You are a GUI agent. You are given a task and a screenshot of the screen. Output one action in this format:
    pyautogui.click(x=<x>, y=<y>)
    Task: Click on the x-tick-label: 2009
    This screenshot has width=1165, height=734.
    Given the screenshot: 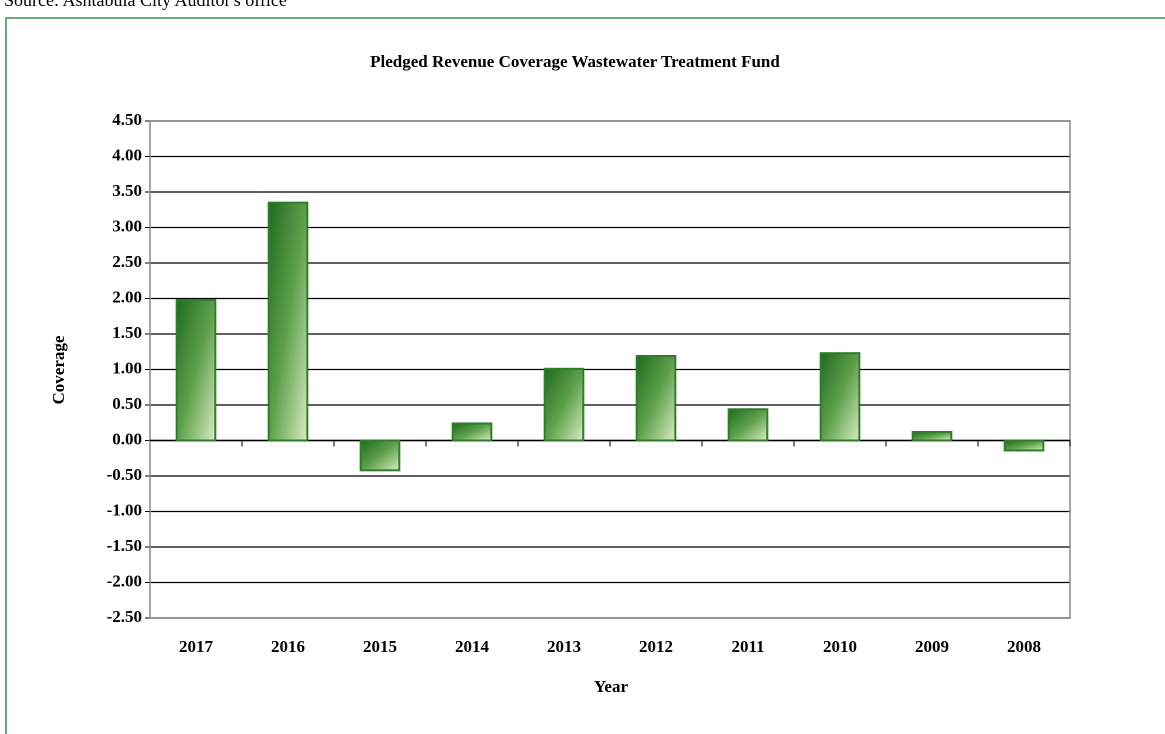 What is the action you would take?
    pyautogui.click(x=932, y=646)
    